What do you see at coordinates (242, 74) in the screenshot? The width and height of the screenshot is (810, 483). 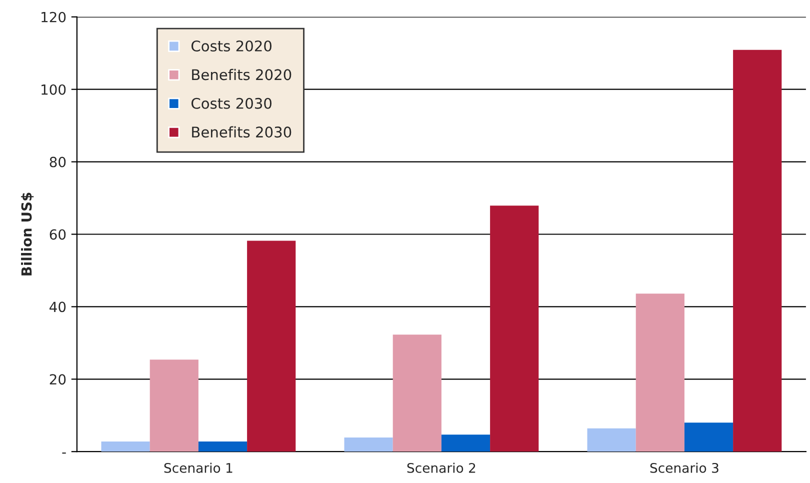 I see `legend-label: Benefits 2020` at bounding box center [242, 74].